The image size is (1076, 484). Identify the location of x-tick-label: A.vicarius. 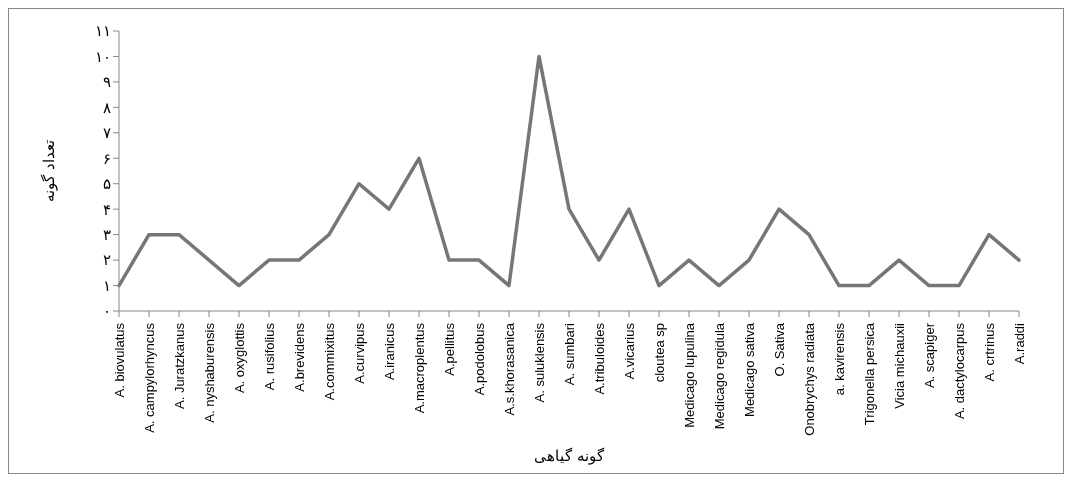
(629, 351).